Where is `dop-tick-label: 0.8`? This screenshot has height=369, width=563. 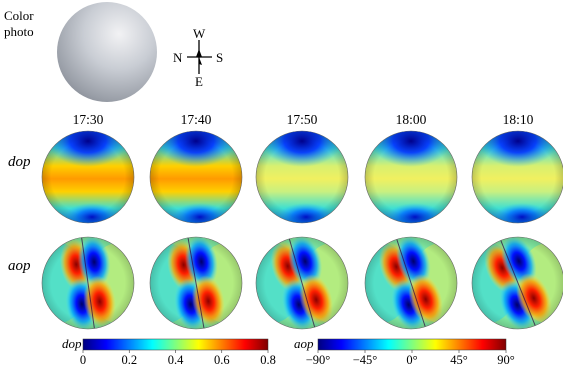 dop-tick-label: 0.8 is located at coordinates (268, 360).